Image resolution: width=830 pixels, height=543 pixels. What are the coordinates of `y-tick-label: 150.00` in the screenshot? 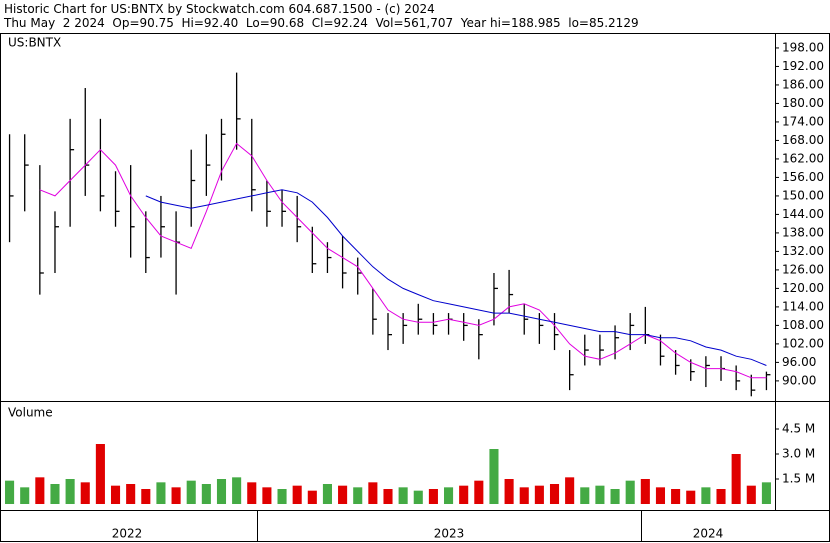 It's located at (803, 195).